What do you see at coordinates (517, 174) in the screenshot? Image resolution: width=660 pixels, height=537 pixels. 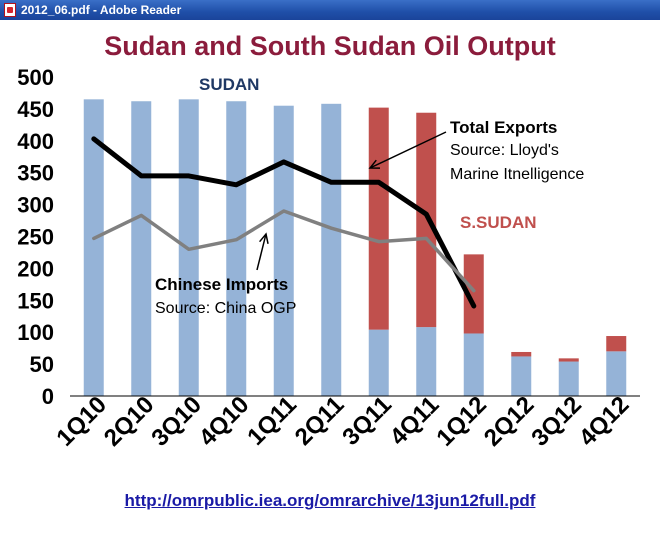 I see `annotation-total-exports-source: Marine Itnelligence` at bounding box center [517, 174].